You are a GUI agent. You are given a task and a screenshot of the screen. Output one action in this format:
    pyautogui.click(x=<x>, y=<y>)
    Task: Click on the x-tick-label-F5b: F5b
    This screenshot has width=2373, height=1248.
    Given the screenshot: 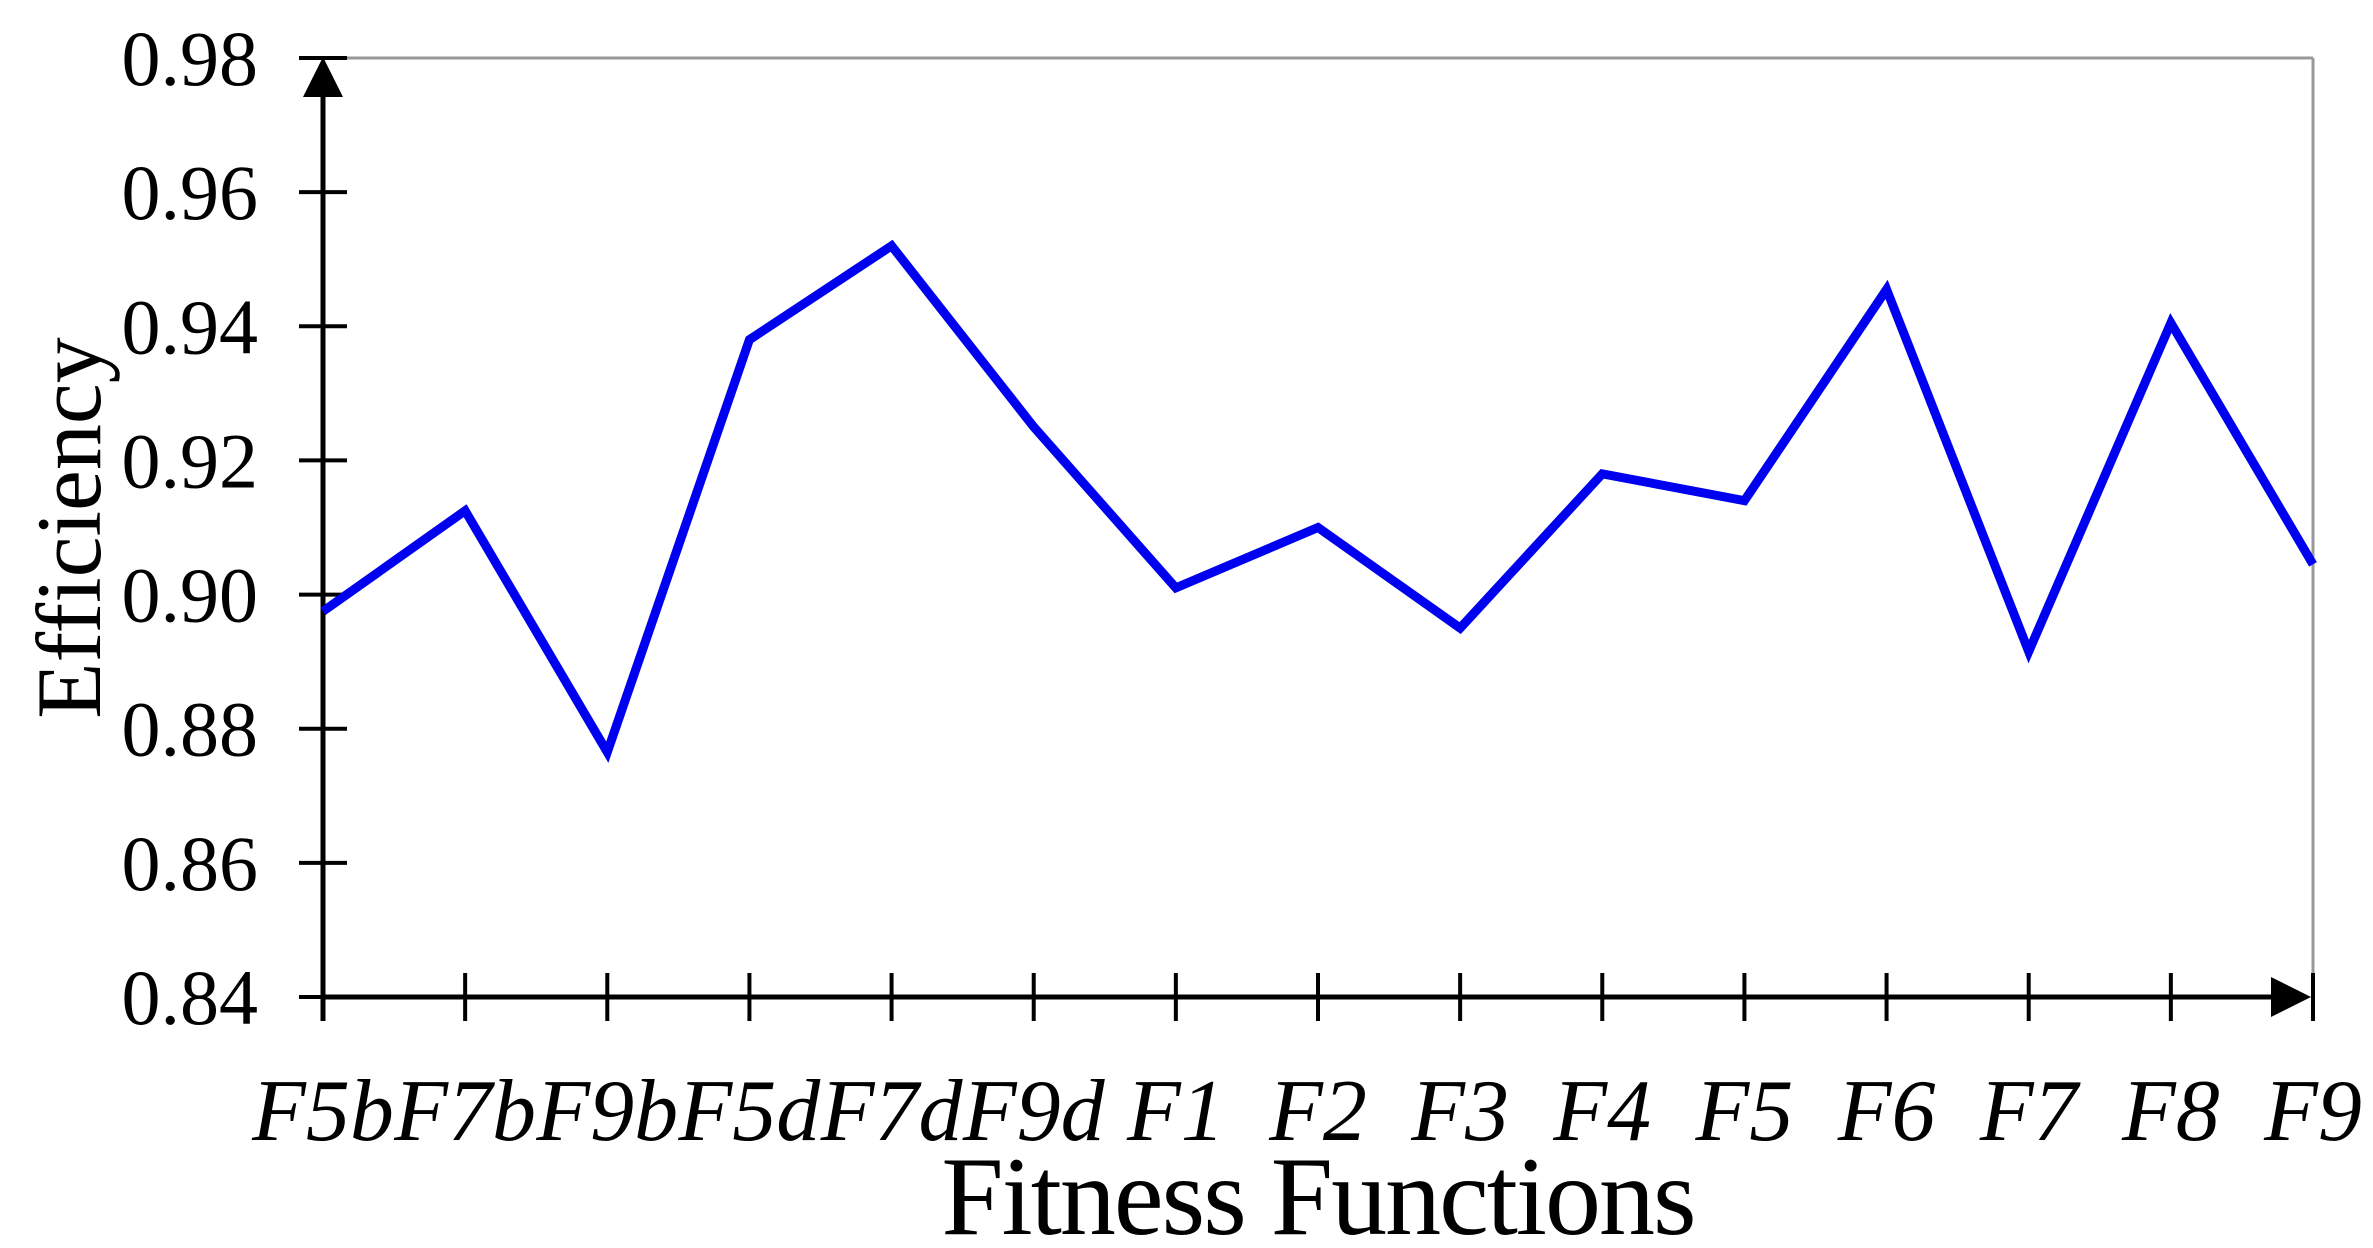 What is the action you would take?
    pyautogui.click(x=322, y=1111)
    